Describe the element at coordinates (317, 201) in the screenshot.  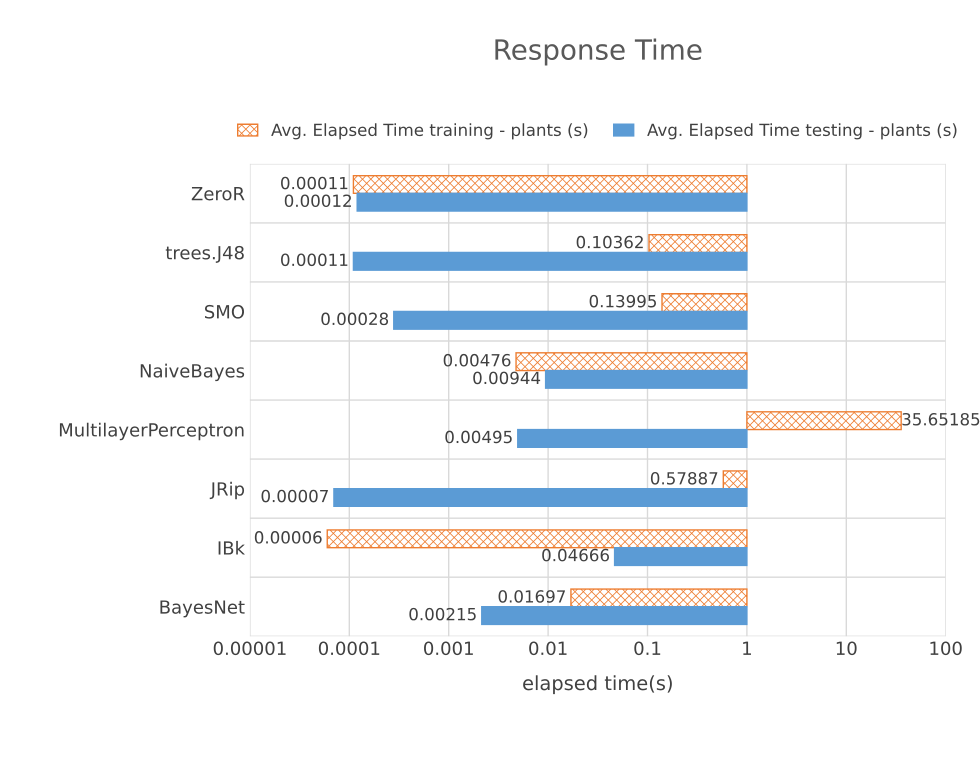
I see `data-label: 0.00012` at that location.